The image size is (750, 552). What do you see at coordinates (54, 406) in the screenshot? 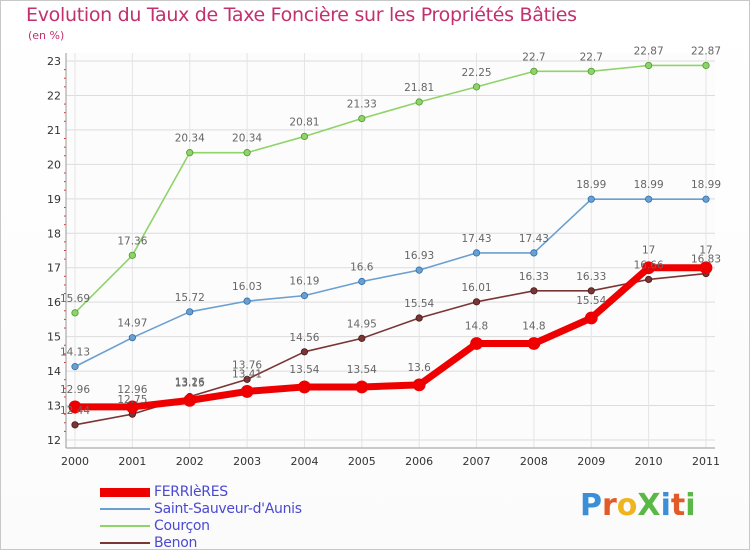
I see `y-tick-label: 13` at bounding box center [54, 406].